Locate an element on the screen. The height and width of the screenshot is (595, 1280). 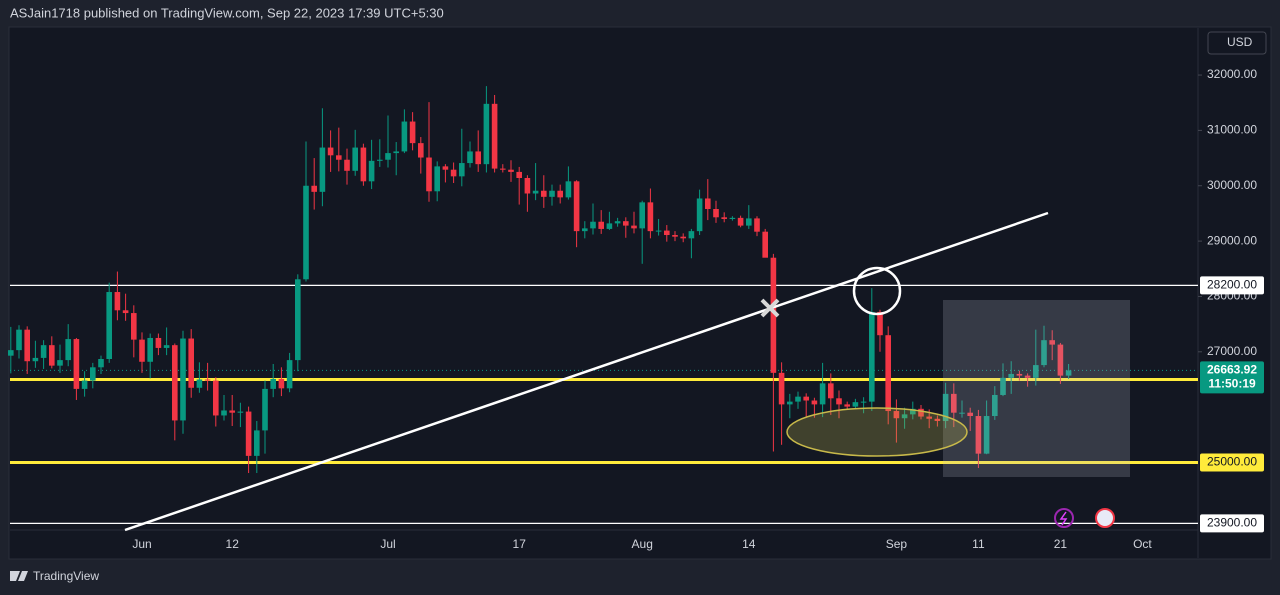
y-tick-label: 31000.00 is located at coordinates (1232, 130).